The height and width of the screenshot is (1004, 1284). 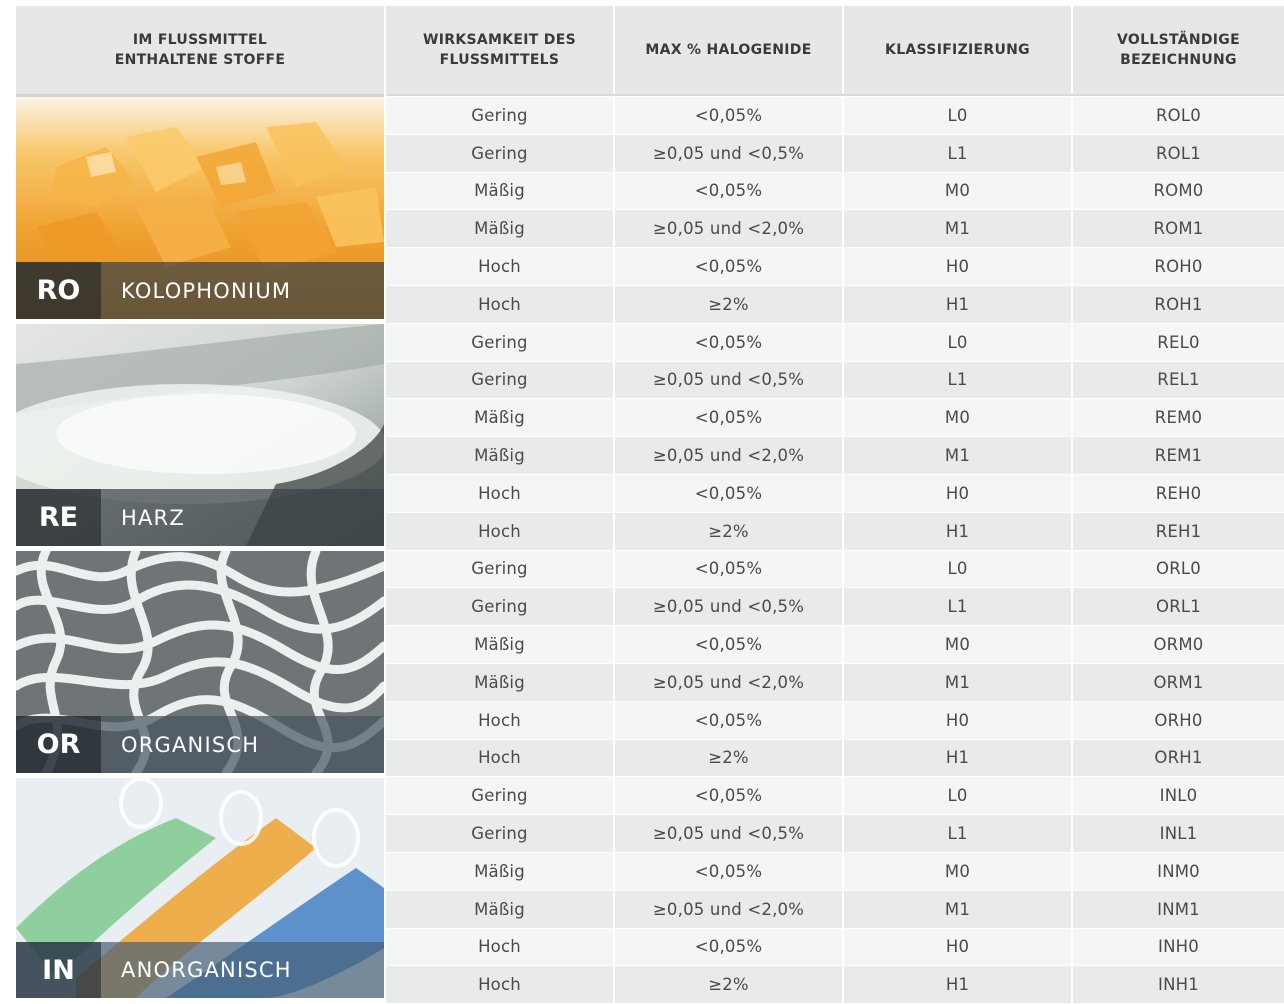 What do you see at coordinates (200, 970) in the screenshot?
I see `material-label-in: IN ANORGANISCH` at bounding box center [200, 970].